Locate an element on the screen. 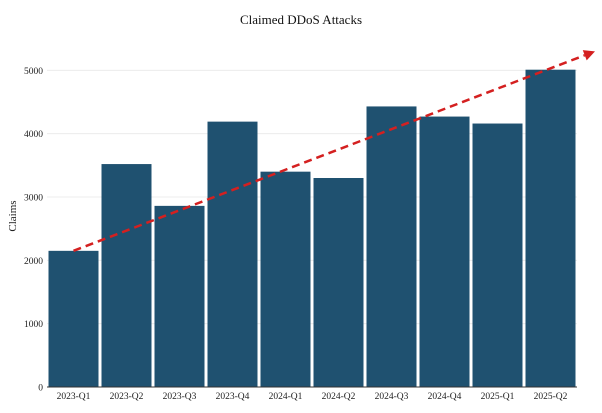 This screenshot has width=602, height=413. y-tick-label: 0 is located at coordinates (40, 389).